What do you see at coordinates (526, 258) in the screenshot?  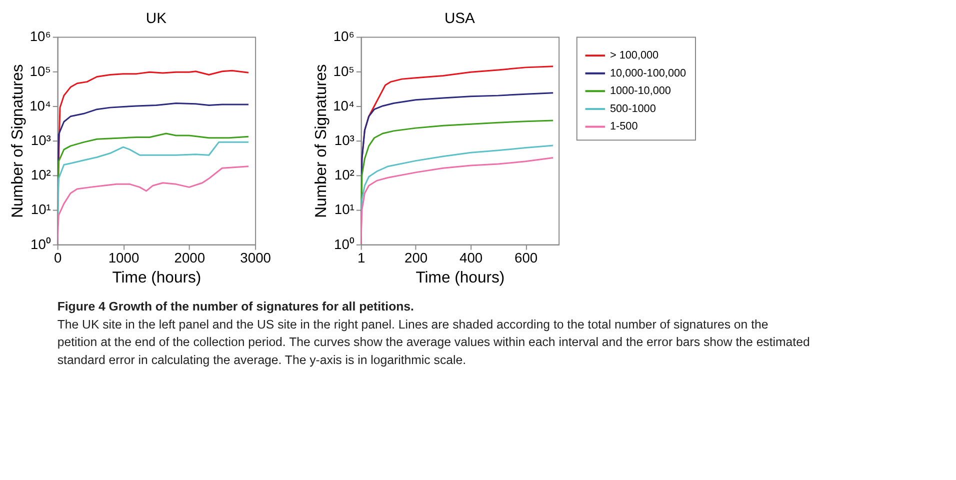 I see `x-tick-label: 600` at bounding box center [526, 258].